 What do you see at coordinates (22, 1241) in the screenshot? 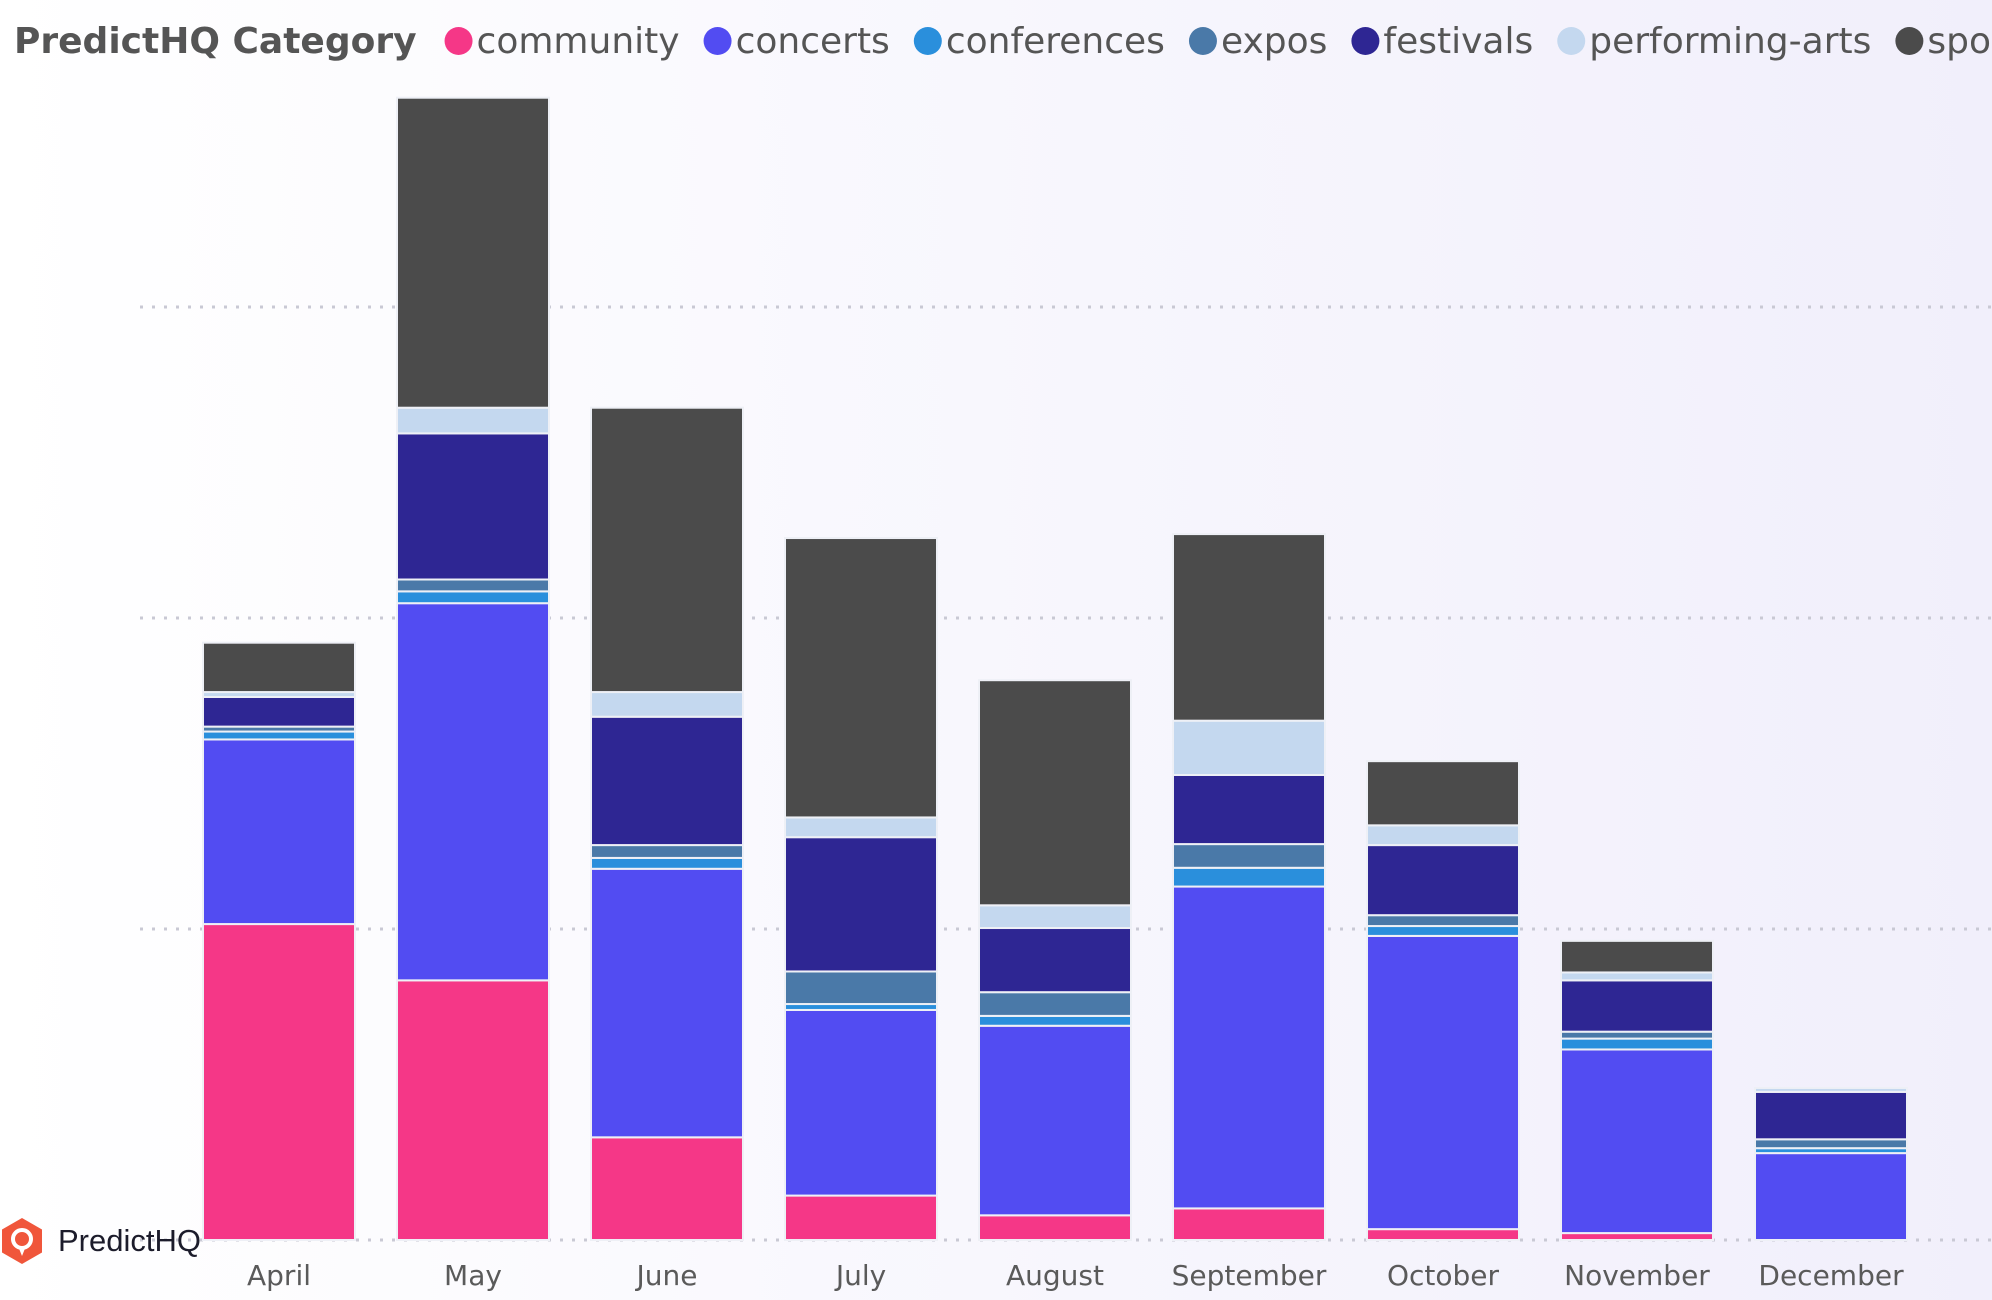
I see `predicthq-logo-icon` at bounding box center [22, 1241].